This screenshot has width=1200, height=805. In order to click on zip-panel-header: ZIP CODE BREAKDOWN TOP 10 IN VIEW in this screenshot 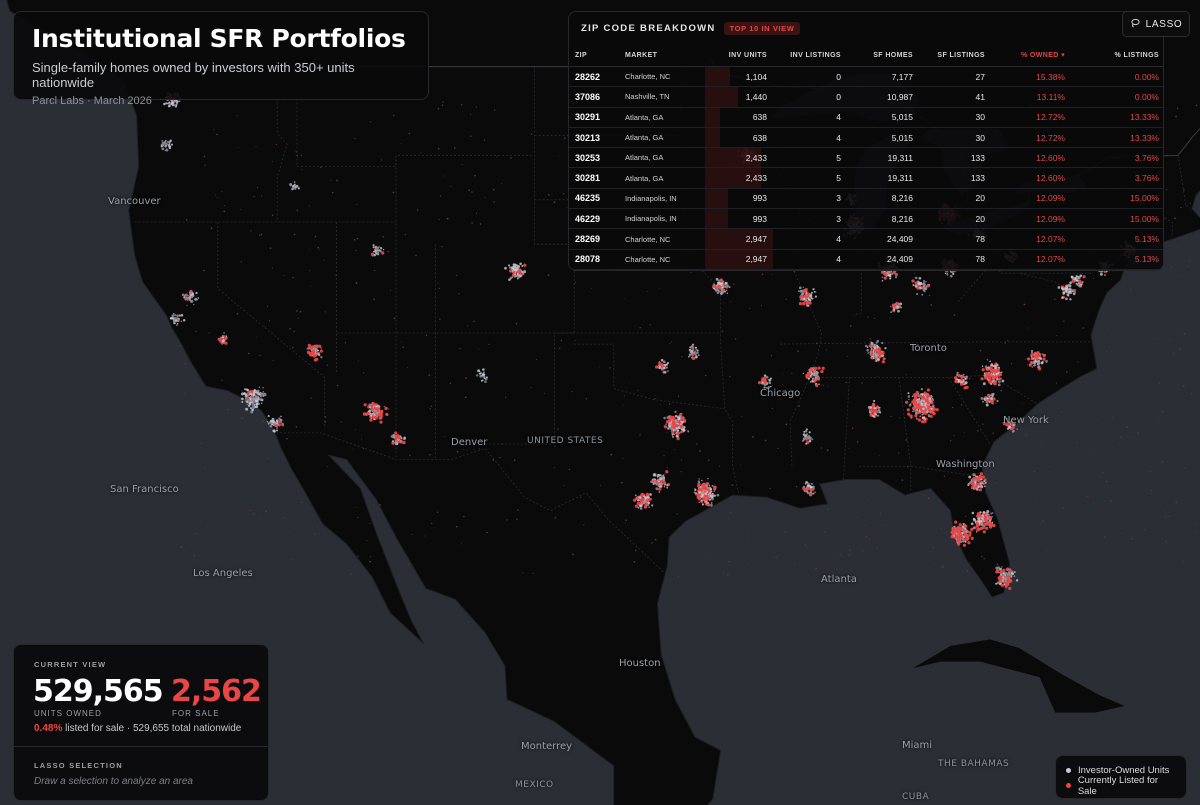, I will do `click(866, 28)`.